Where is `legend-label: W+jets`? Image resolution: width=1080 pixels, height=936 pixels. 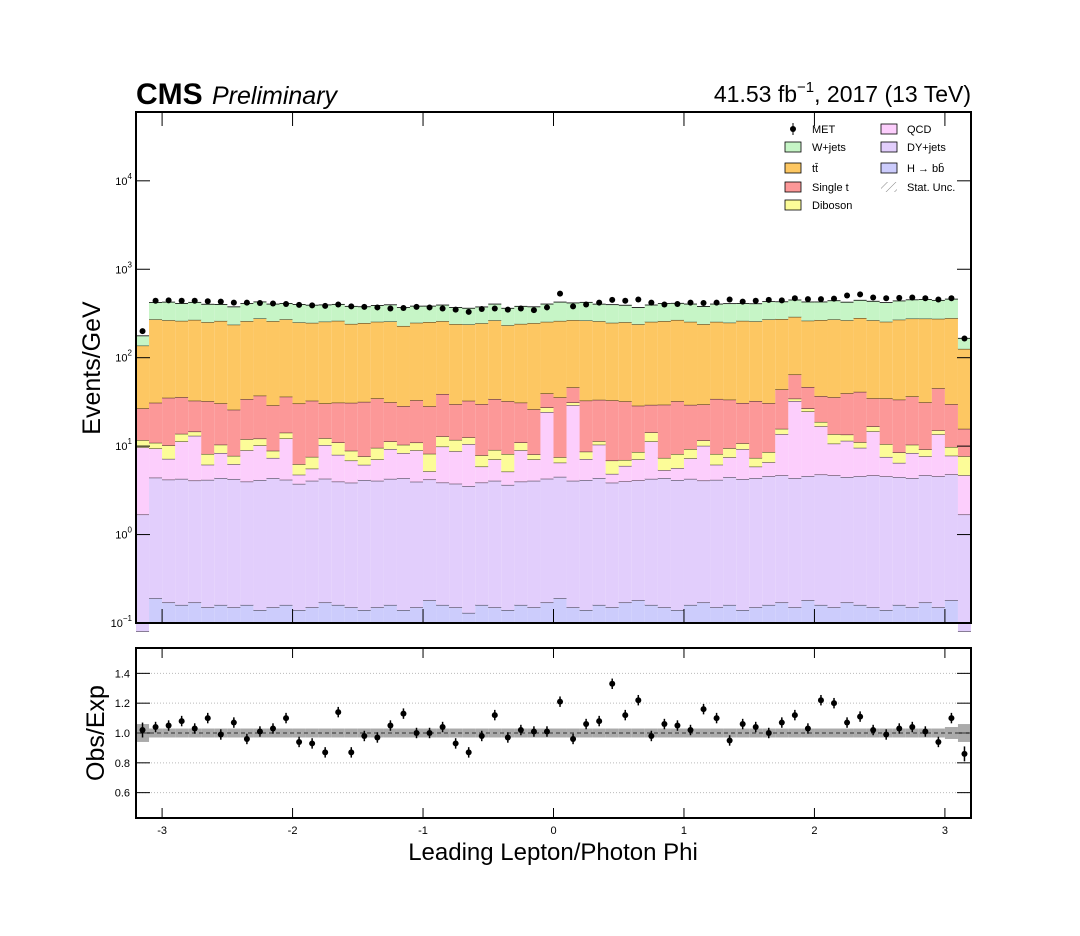 legend-label: W+jets is located at coordinates (829, 148).